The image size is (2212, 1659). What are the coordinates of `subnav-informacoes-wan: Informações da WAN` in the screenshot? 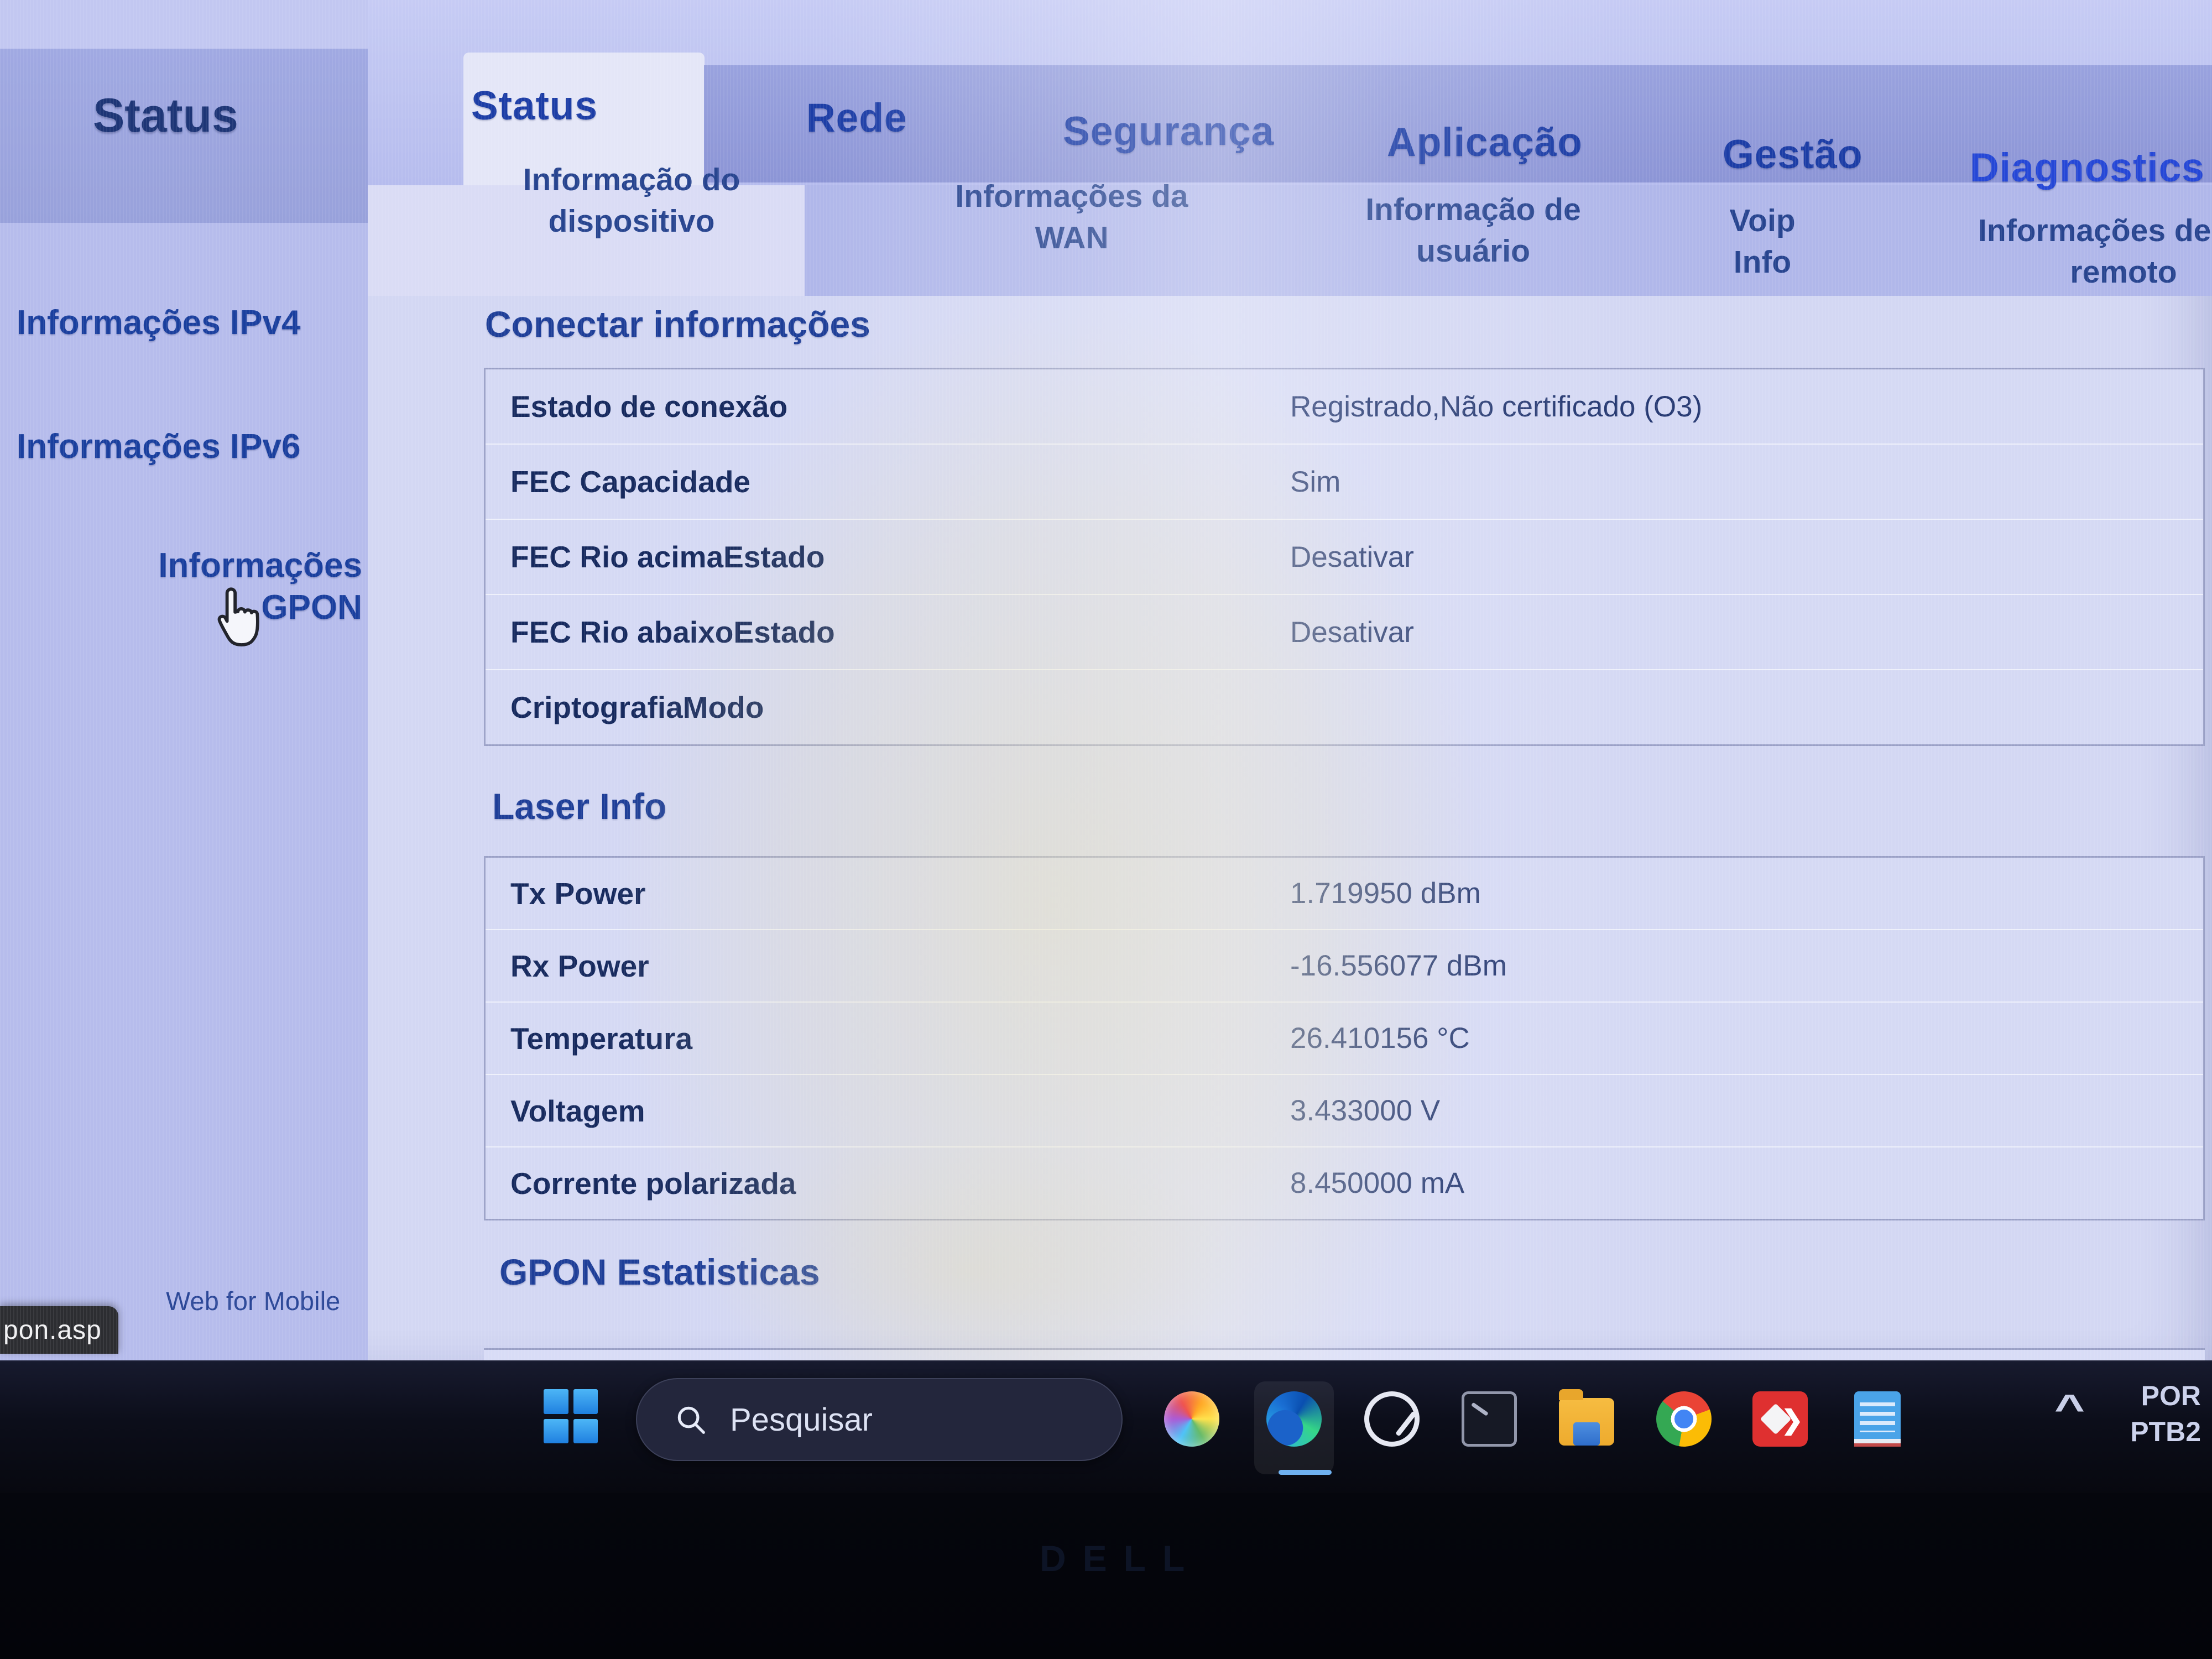 It's located at (1071, 218).